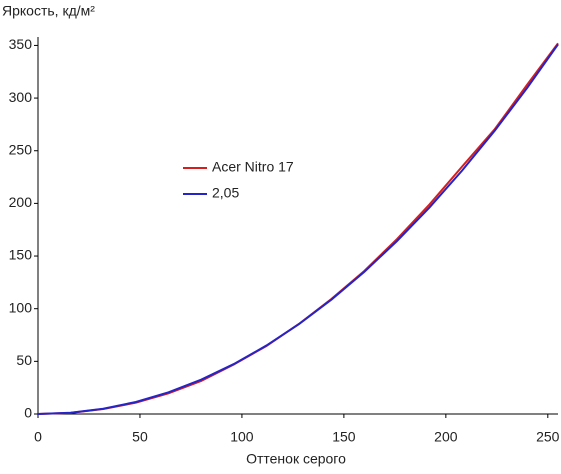 The image size is (561, 474). What do you see at coordinates (225, 193) in the screenshot?
I see `legend-label: 2,05` at bounding box center [225, 193].